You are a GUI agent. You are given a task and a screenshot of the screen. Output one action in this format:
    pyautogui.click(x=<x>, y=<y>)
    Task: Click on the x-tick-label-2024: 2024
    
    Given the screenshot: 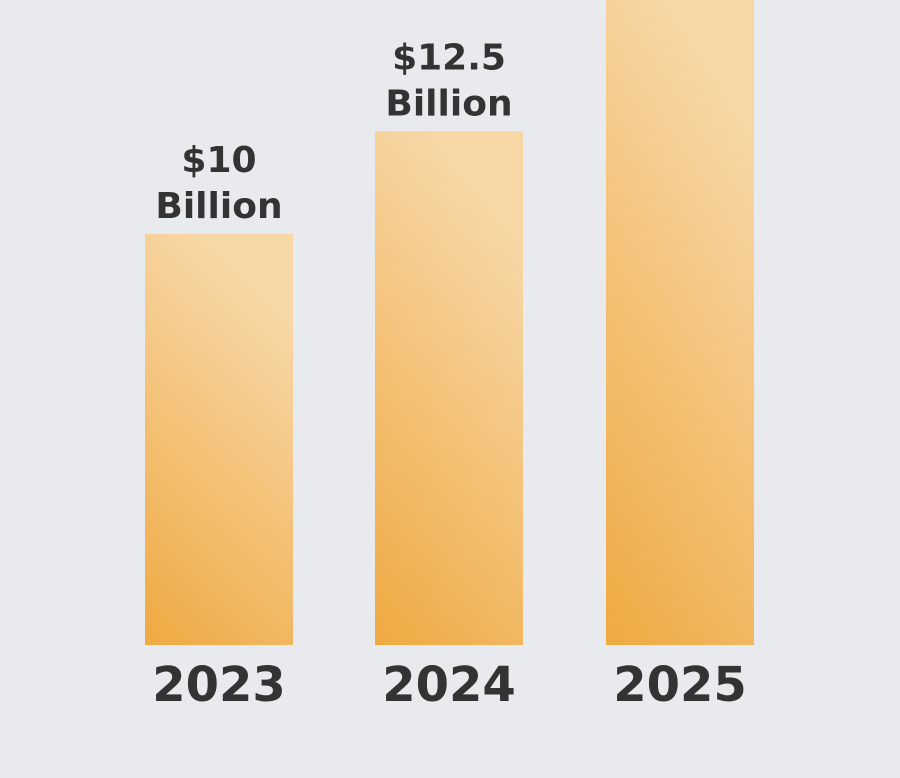 What is the action you would take?
    pyautogui.click(x=449, y=685)
    